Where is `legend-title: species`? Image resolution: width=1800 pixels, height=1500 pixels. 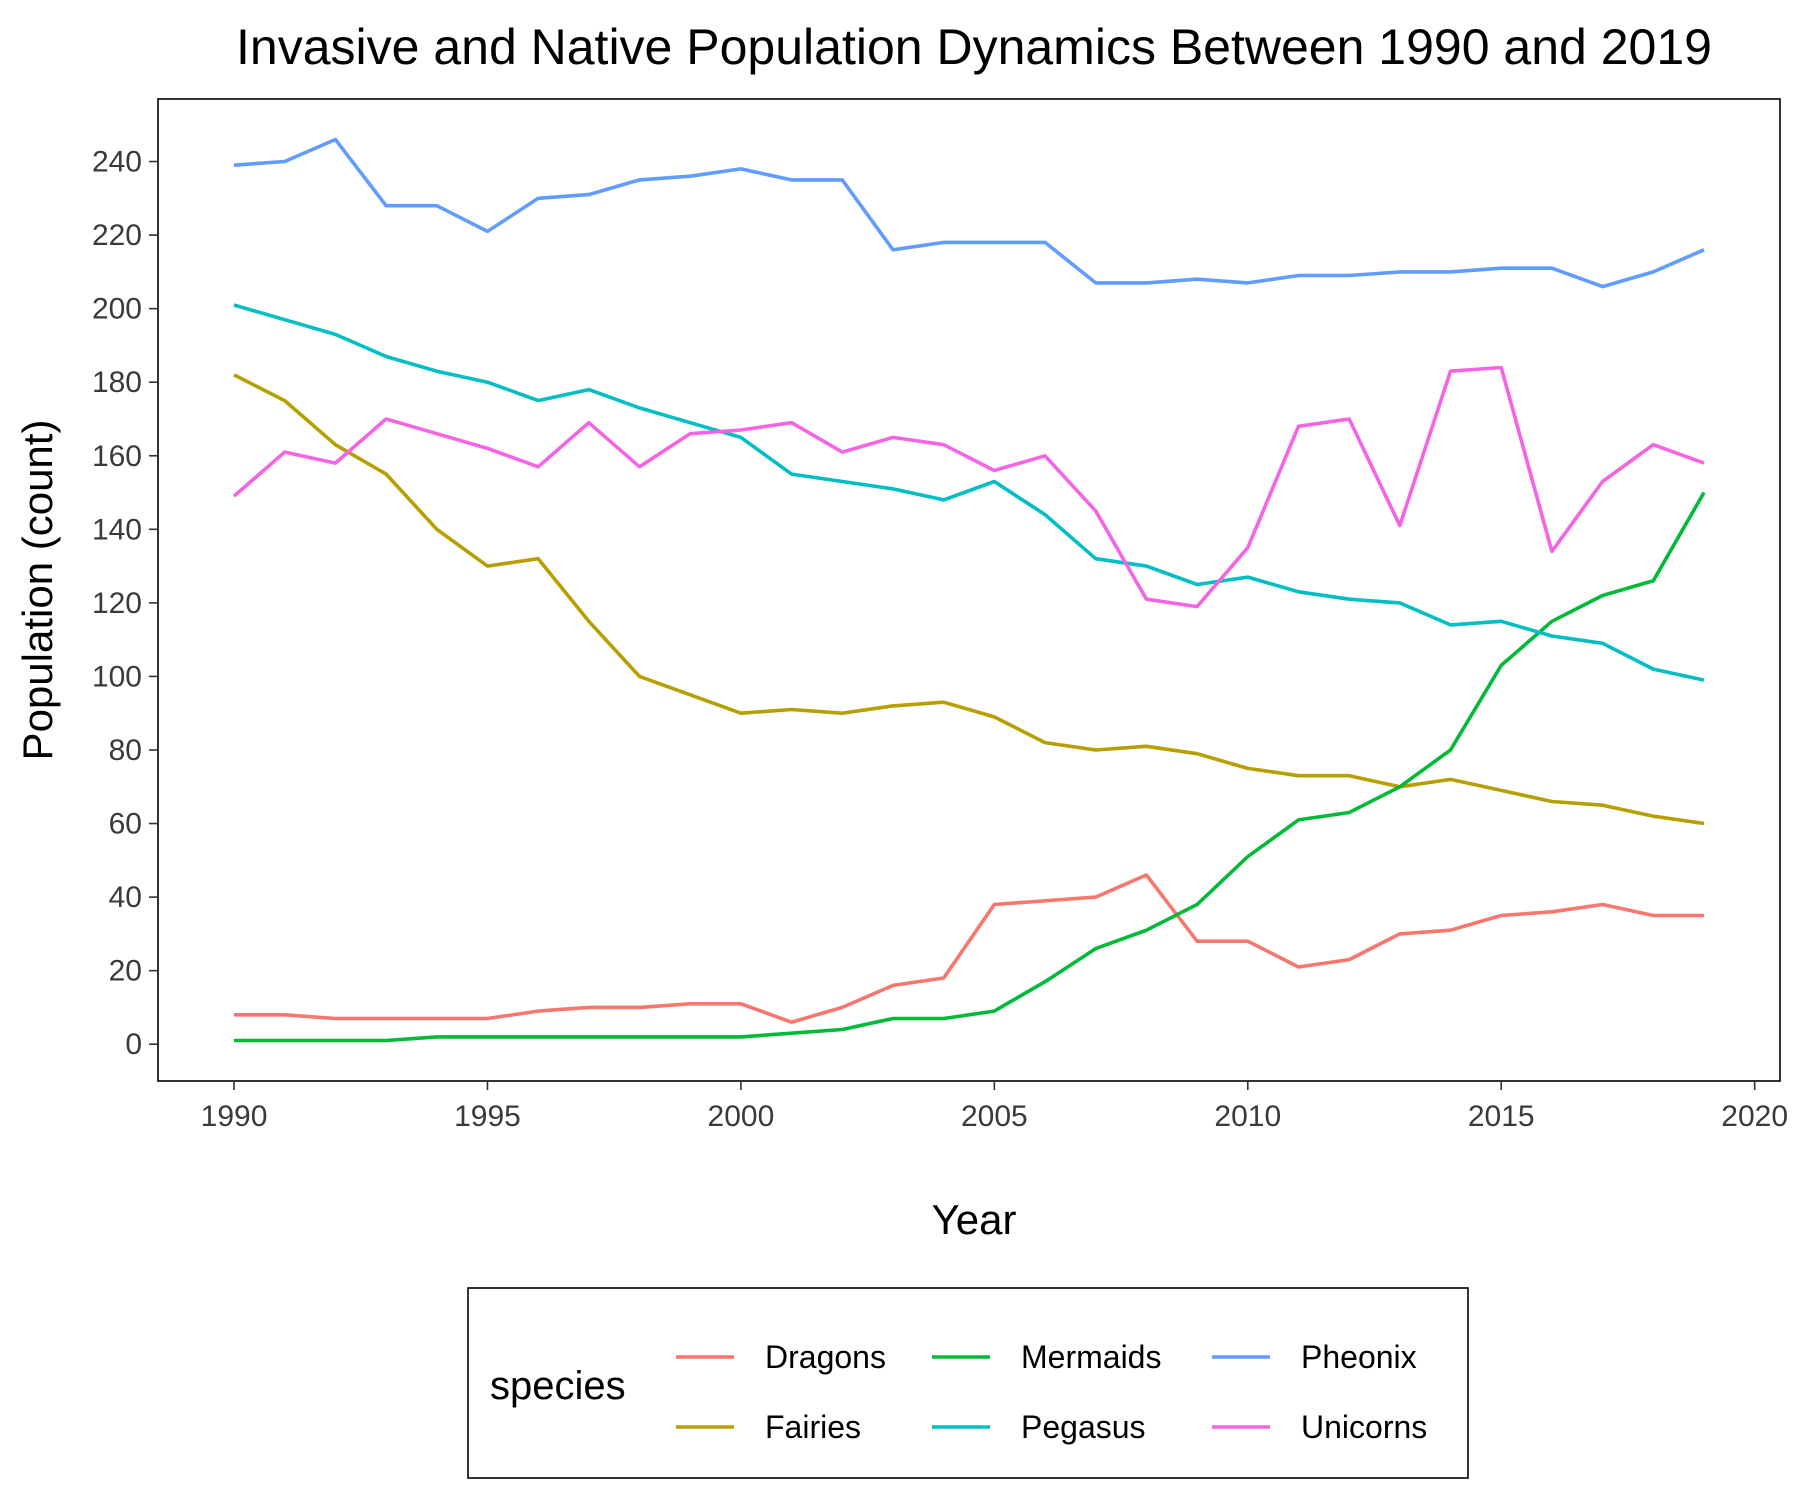
legend-title: species is located at coordinates (558, 1386).